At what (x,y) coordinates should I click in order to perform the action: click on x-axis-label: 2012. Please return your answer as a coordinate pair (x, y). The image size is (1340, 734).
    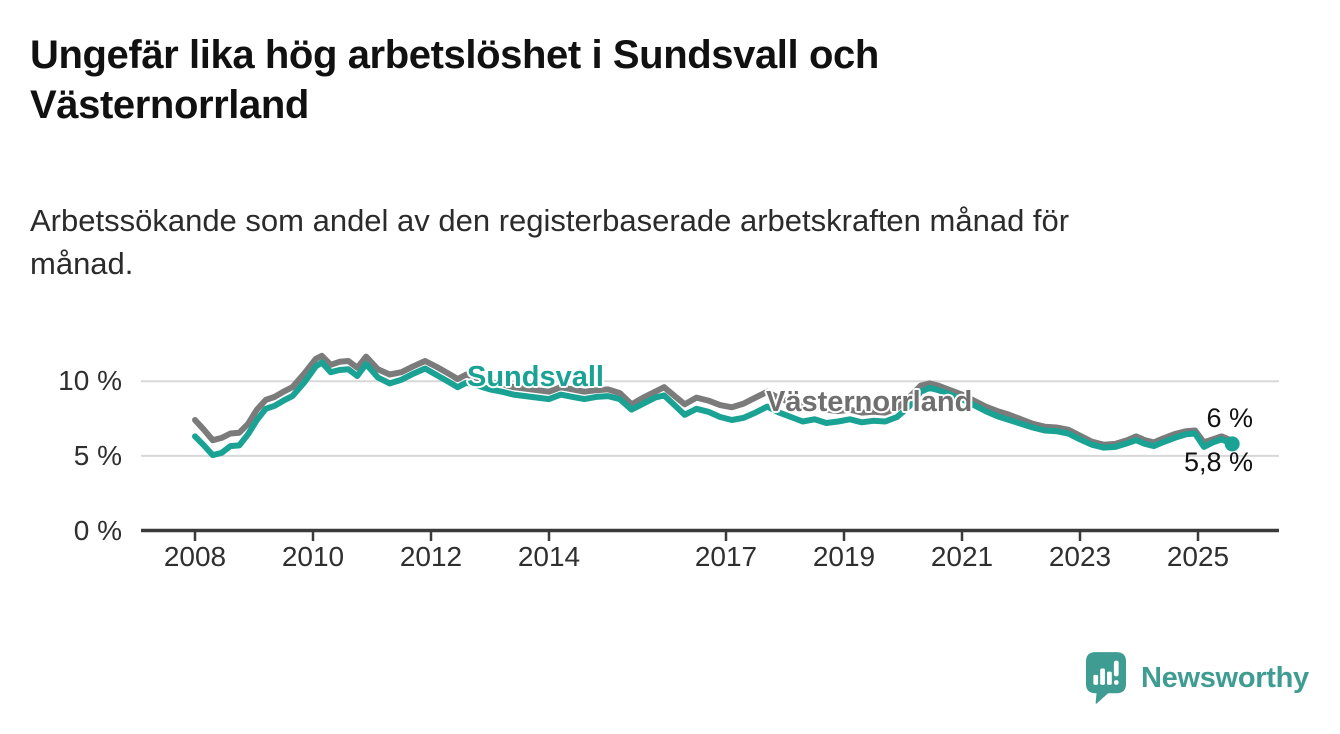
    Looking at the image, I should click on (431, 556).